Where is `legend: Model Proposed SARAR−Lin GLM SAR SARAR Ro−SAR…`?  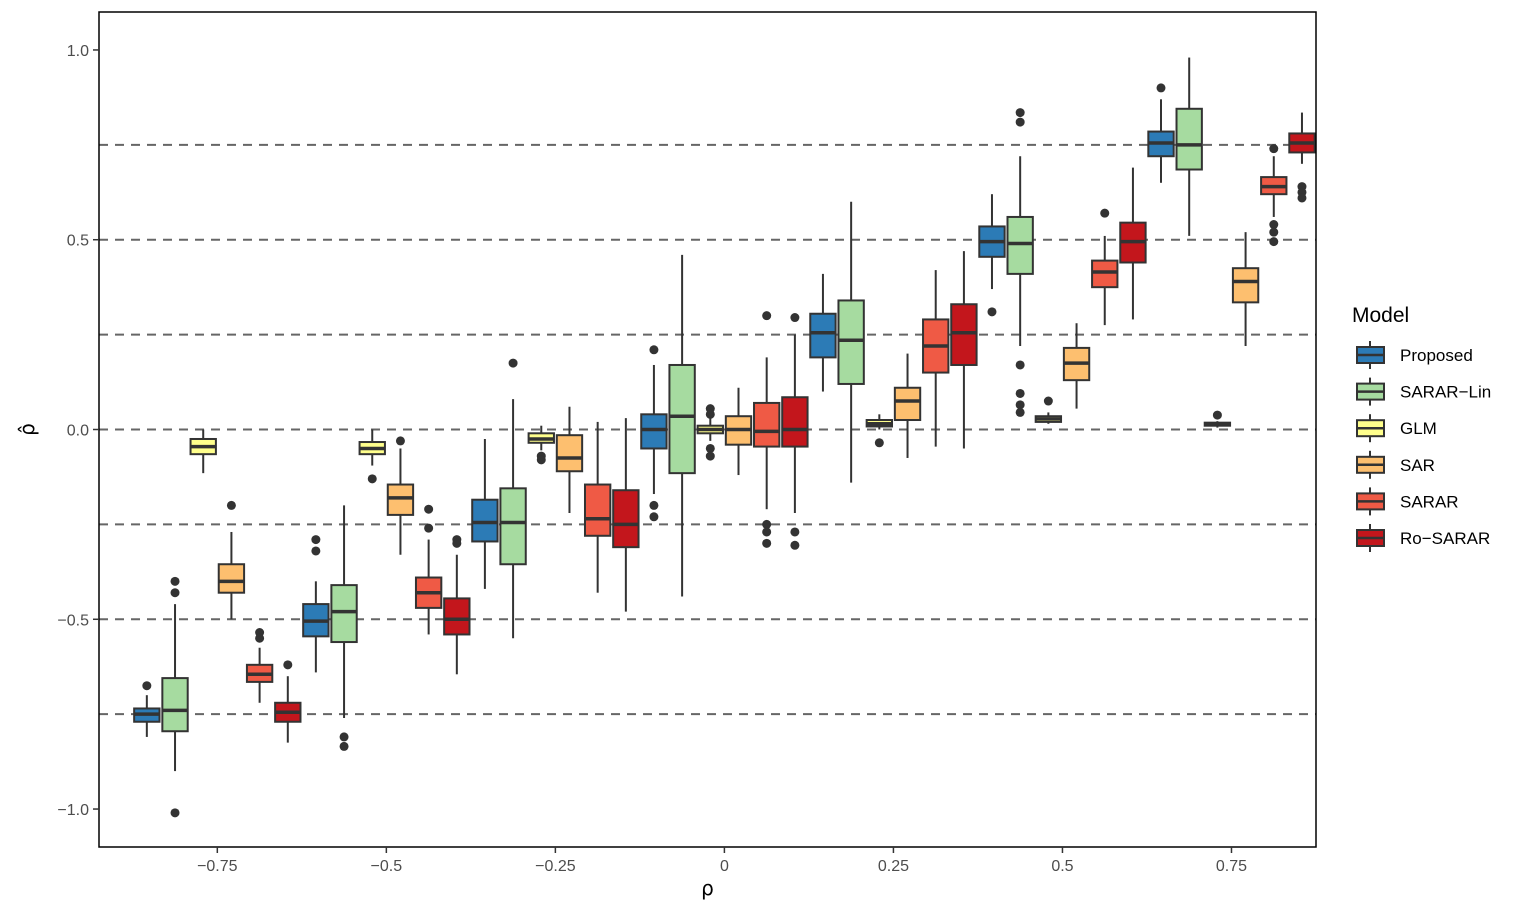 legend: Model Proposed SARAR−Lin GLM SAR SARAR Ro−SAR… is located at coordinates (1421, 428).